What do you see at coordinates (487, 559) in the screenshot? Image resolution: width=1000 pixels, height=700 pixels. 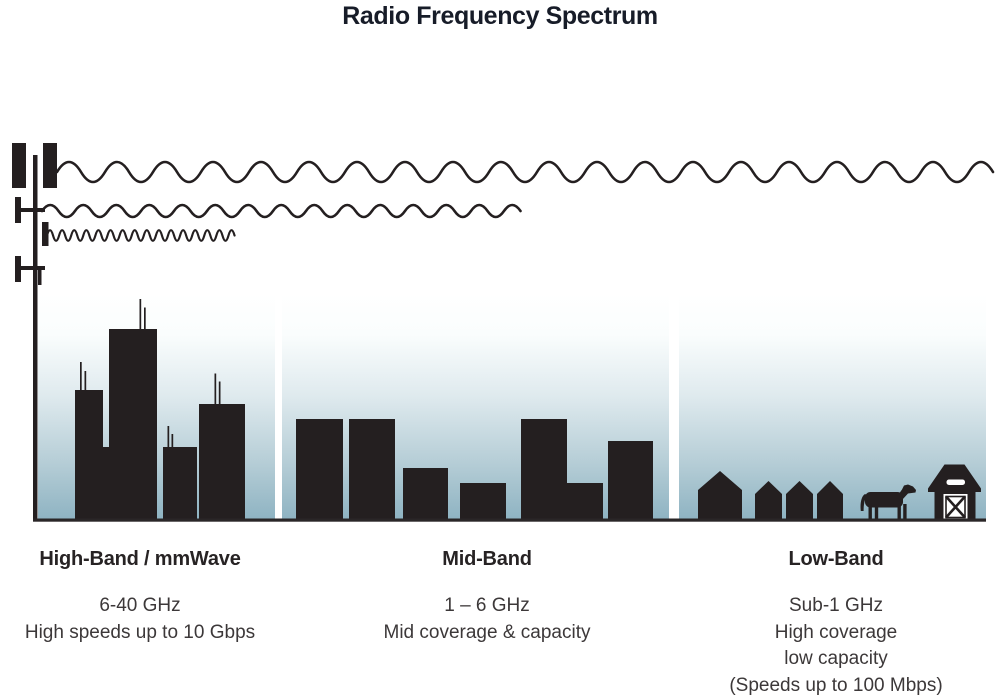 I see `band-heading-mid: Mid-Band` at bounding box center [487, 559].